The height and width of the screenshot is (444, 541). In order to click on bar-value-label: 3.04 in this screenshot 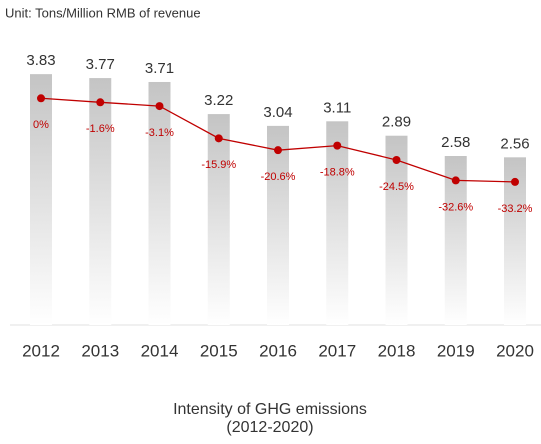, I will do `click(277, 112)`.